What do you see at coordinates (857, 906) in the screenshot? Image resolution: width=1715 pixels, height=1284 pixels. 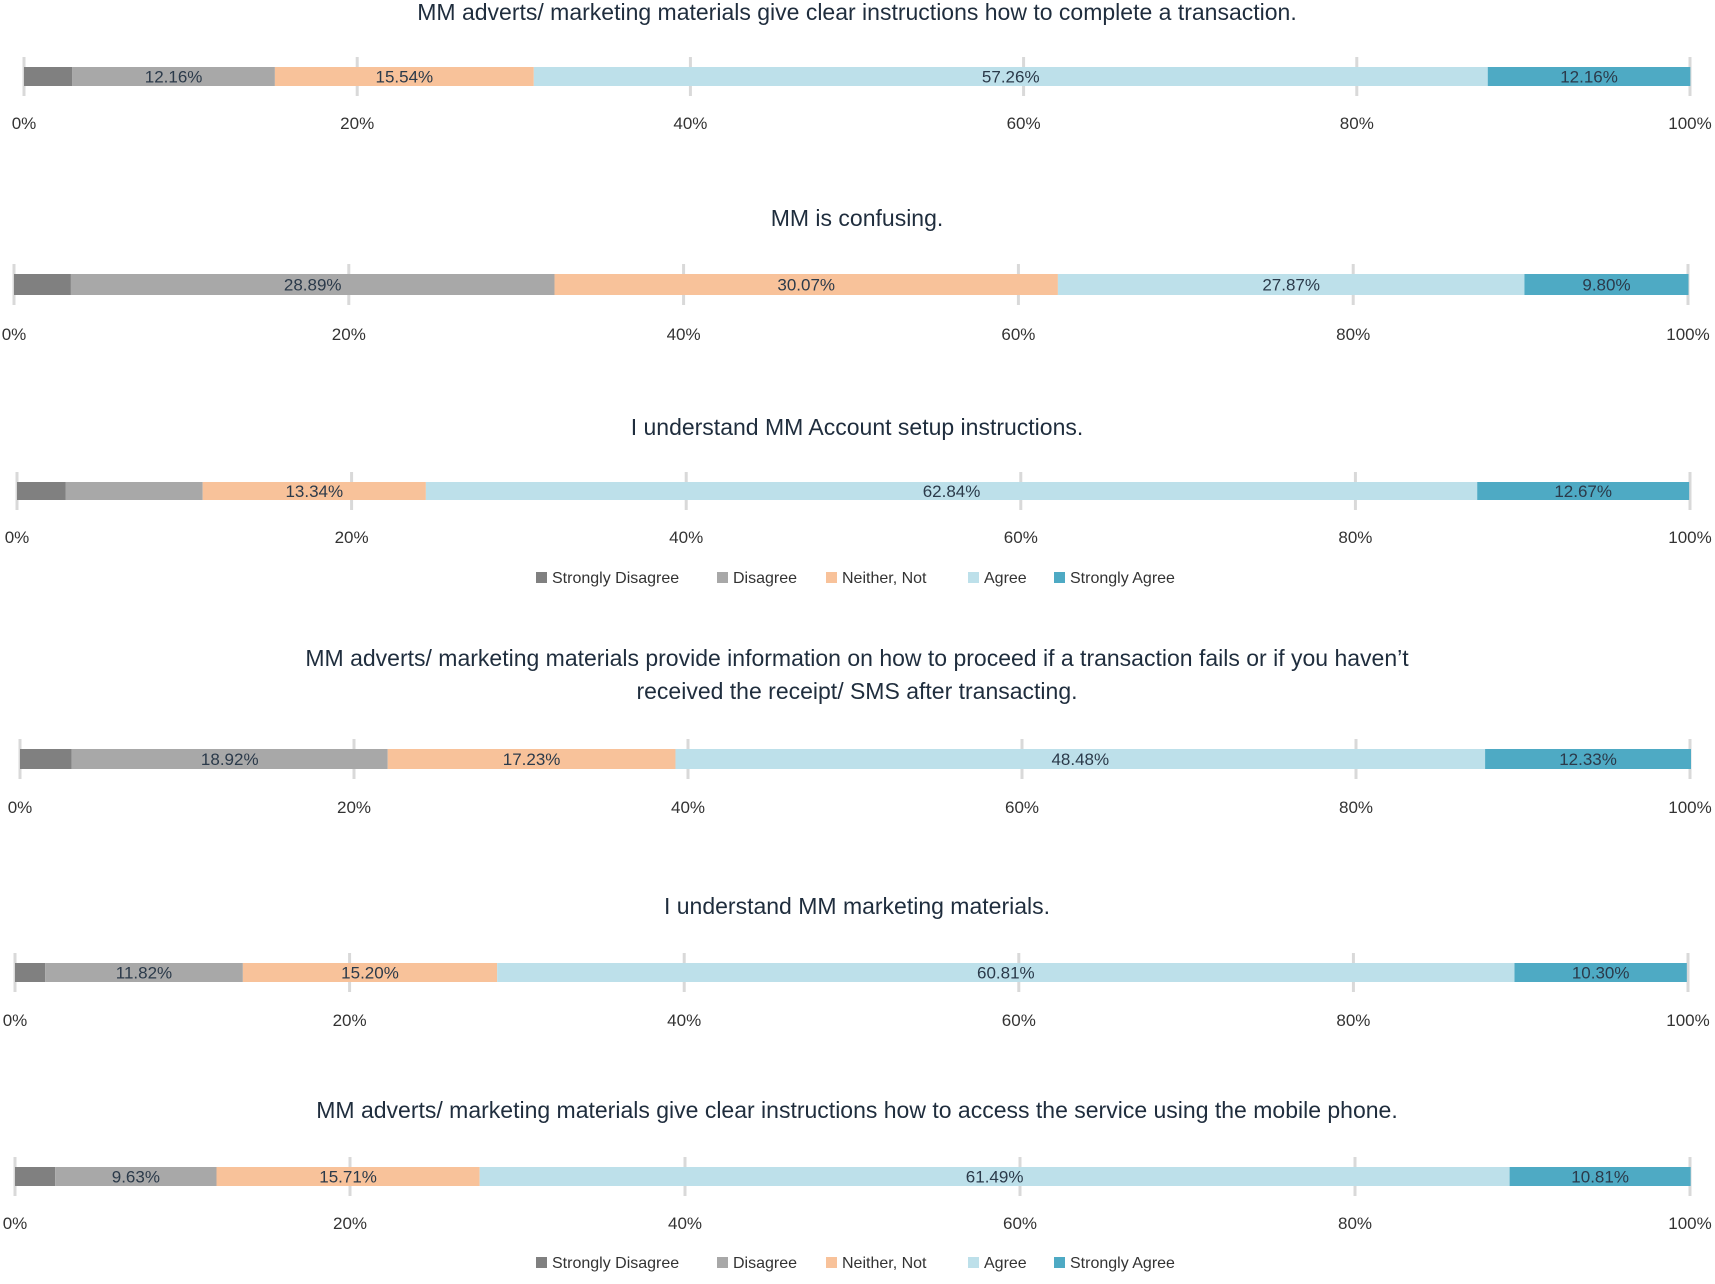 I see `chart-title: I understand MM marketing materials.` at bounding box center [857, 906].